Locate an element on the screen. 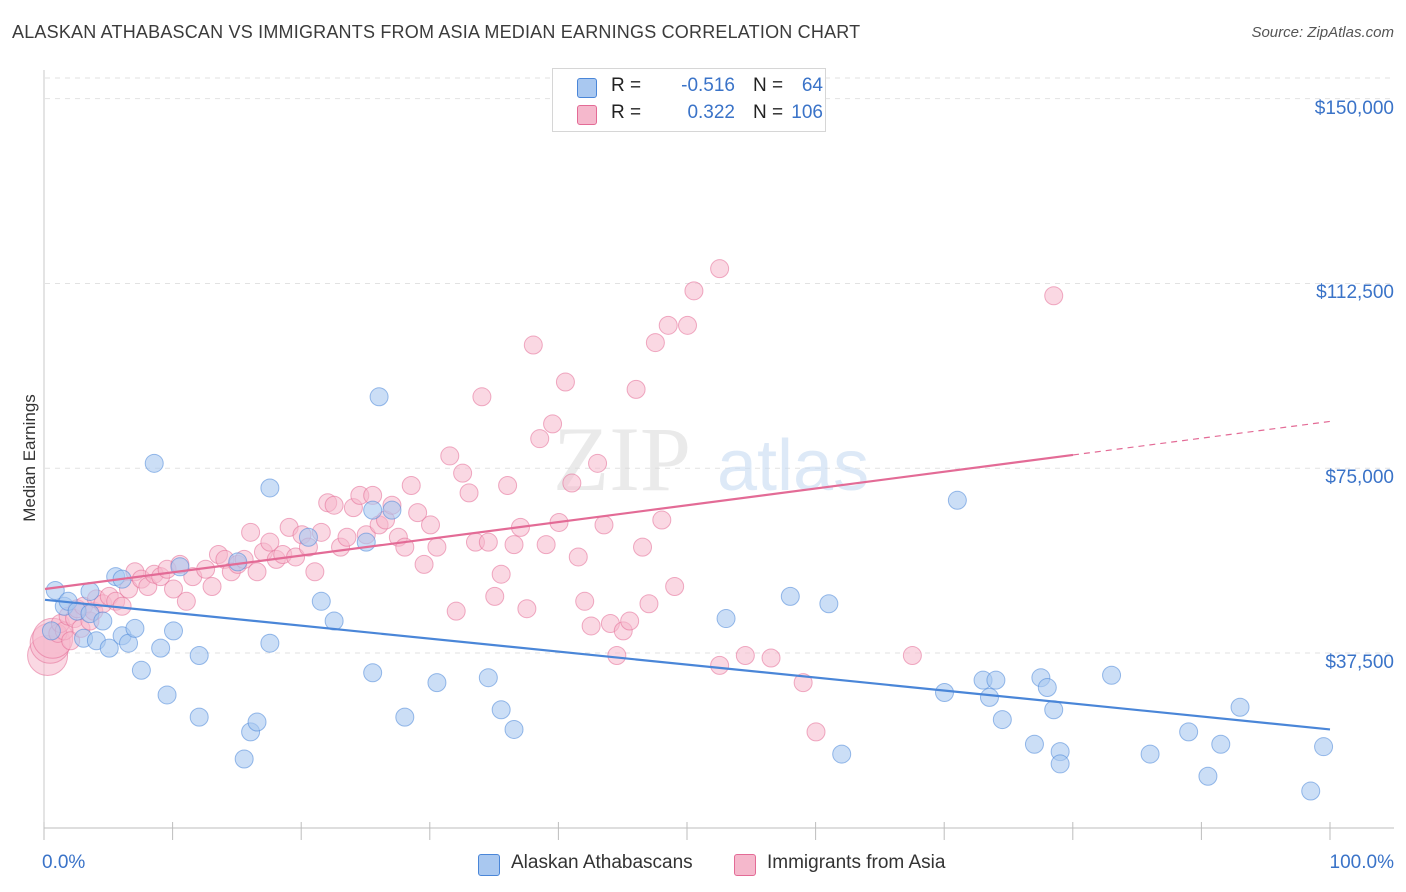 This screenshot has width=1406, height=892. bottom-legend-label: Immigrants from Asia is located at coordinates (856, 862).